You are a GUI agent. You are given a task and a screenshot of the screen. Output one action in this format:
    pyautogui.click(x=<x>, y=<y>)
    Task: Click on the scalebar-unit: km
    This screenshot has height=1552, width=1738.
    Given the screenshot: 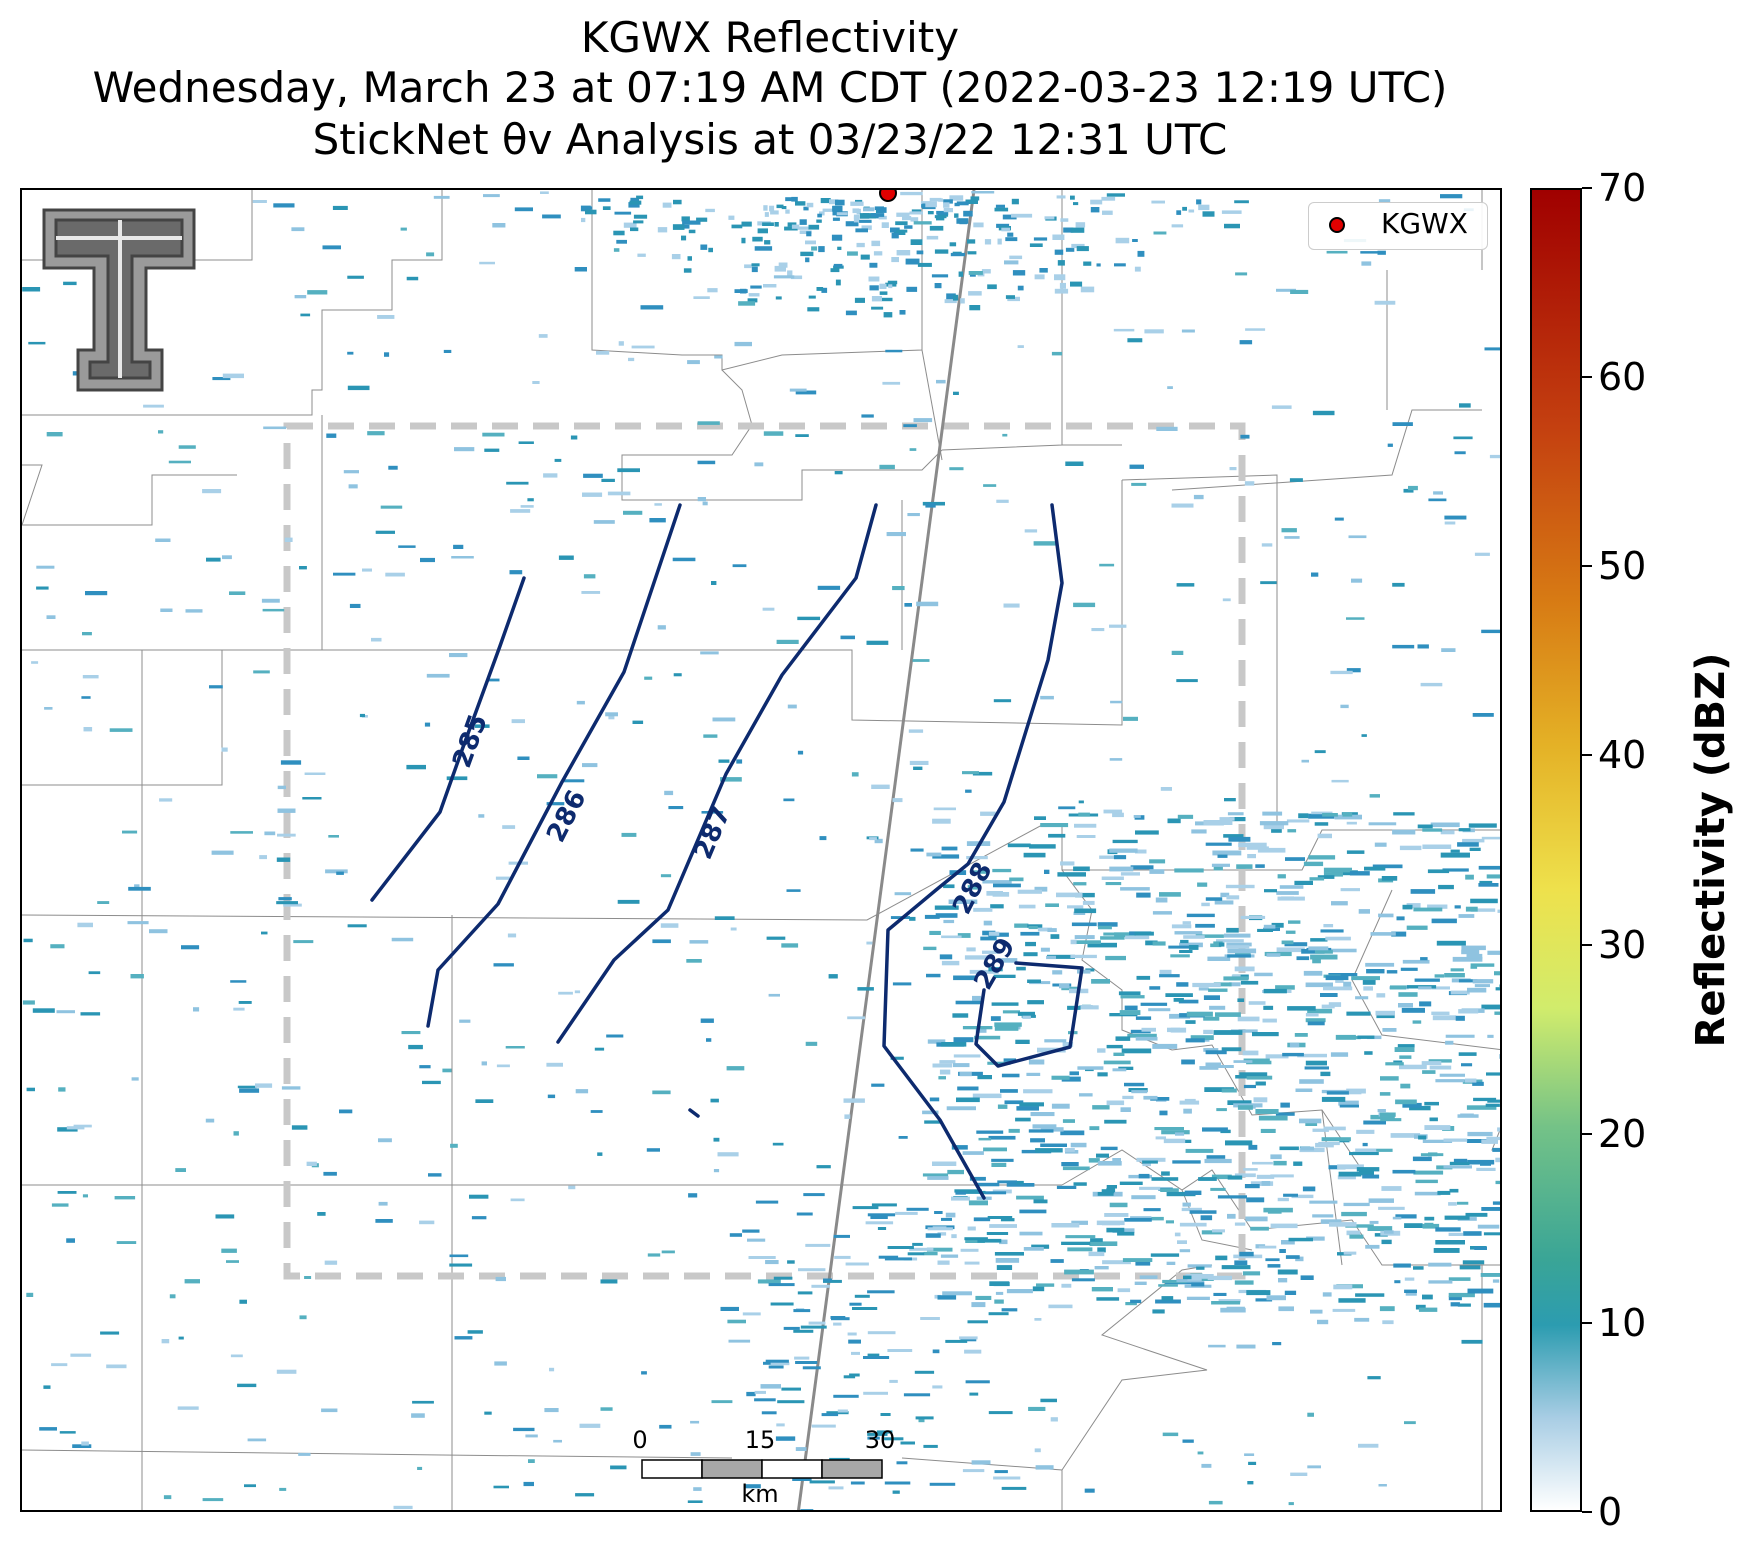 What is the action you would take?
    pyautogui.click(x=760, y=1494)
    